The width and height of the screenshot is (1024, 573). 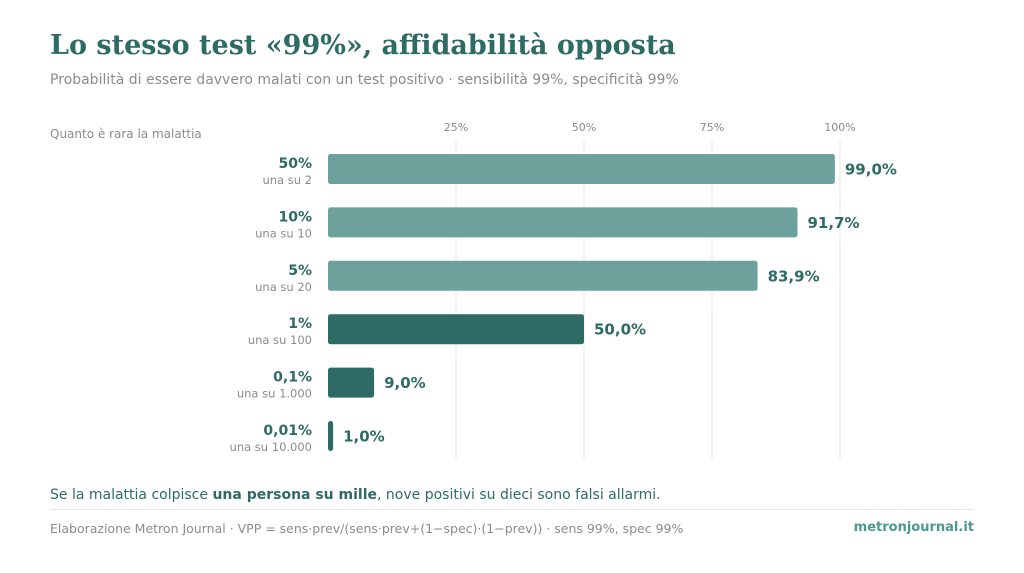 I want to click on category-sublabel: una su 2, so click(x=287, y=180).